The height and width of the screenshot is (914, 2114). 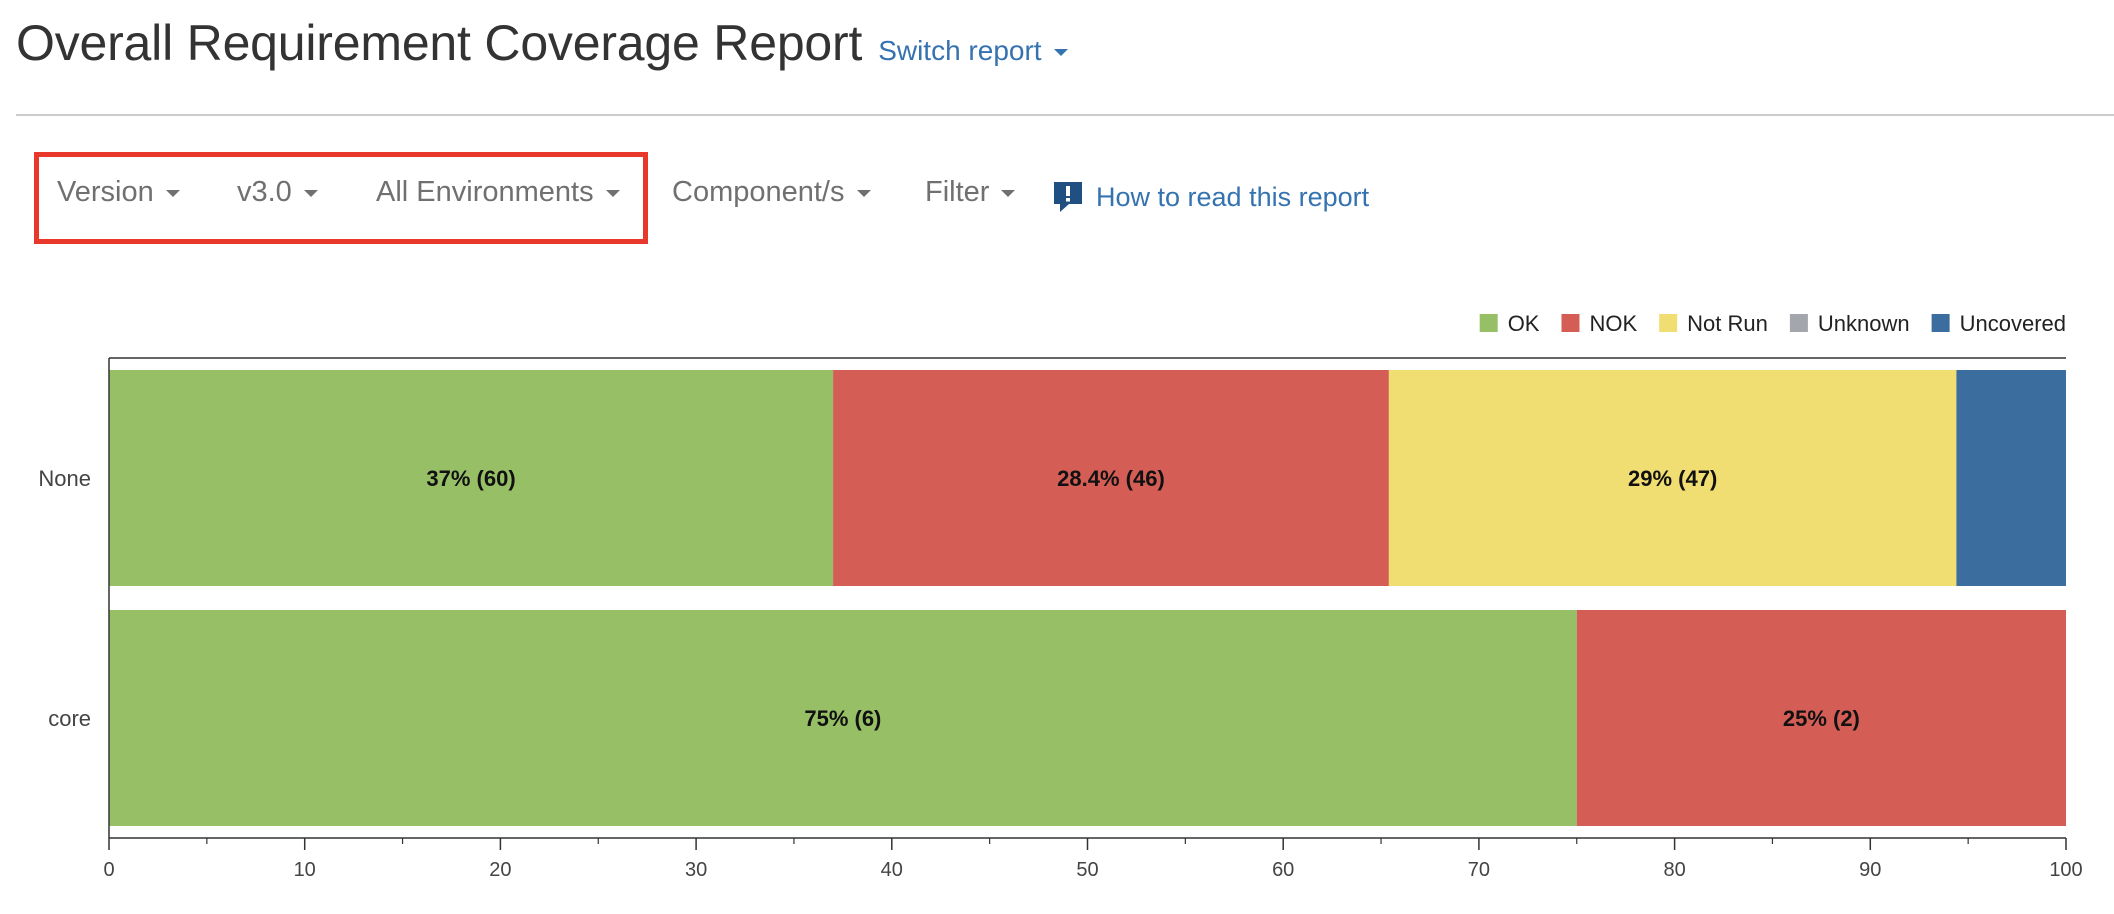 I want to click on filter-dropdown: Filter, so click(x=970, y=192).